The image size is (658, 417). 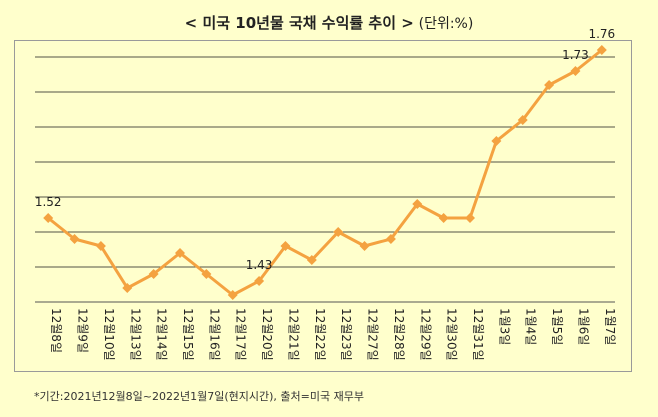 I want to click on data-label: 1.76, so click(x=601, y=34).